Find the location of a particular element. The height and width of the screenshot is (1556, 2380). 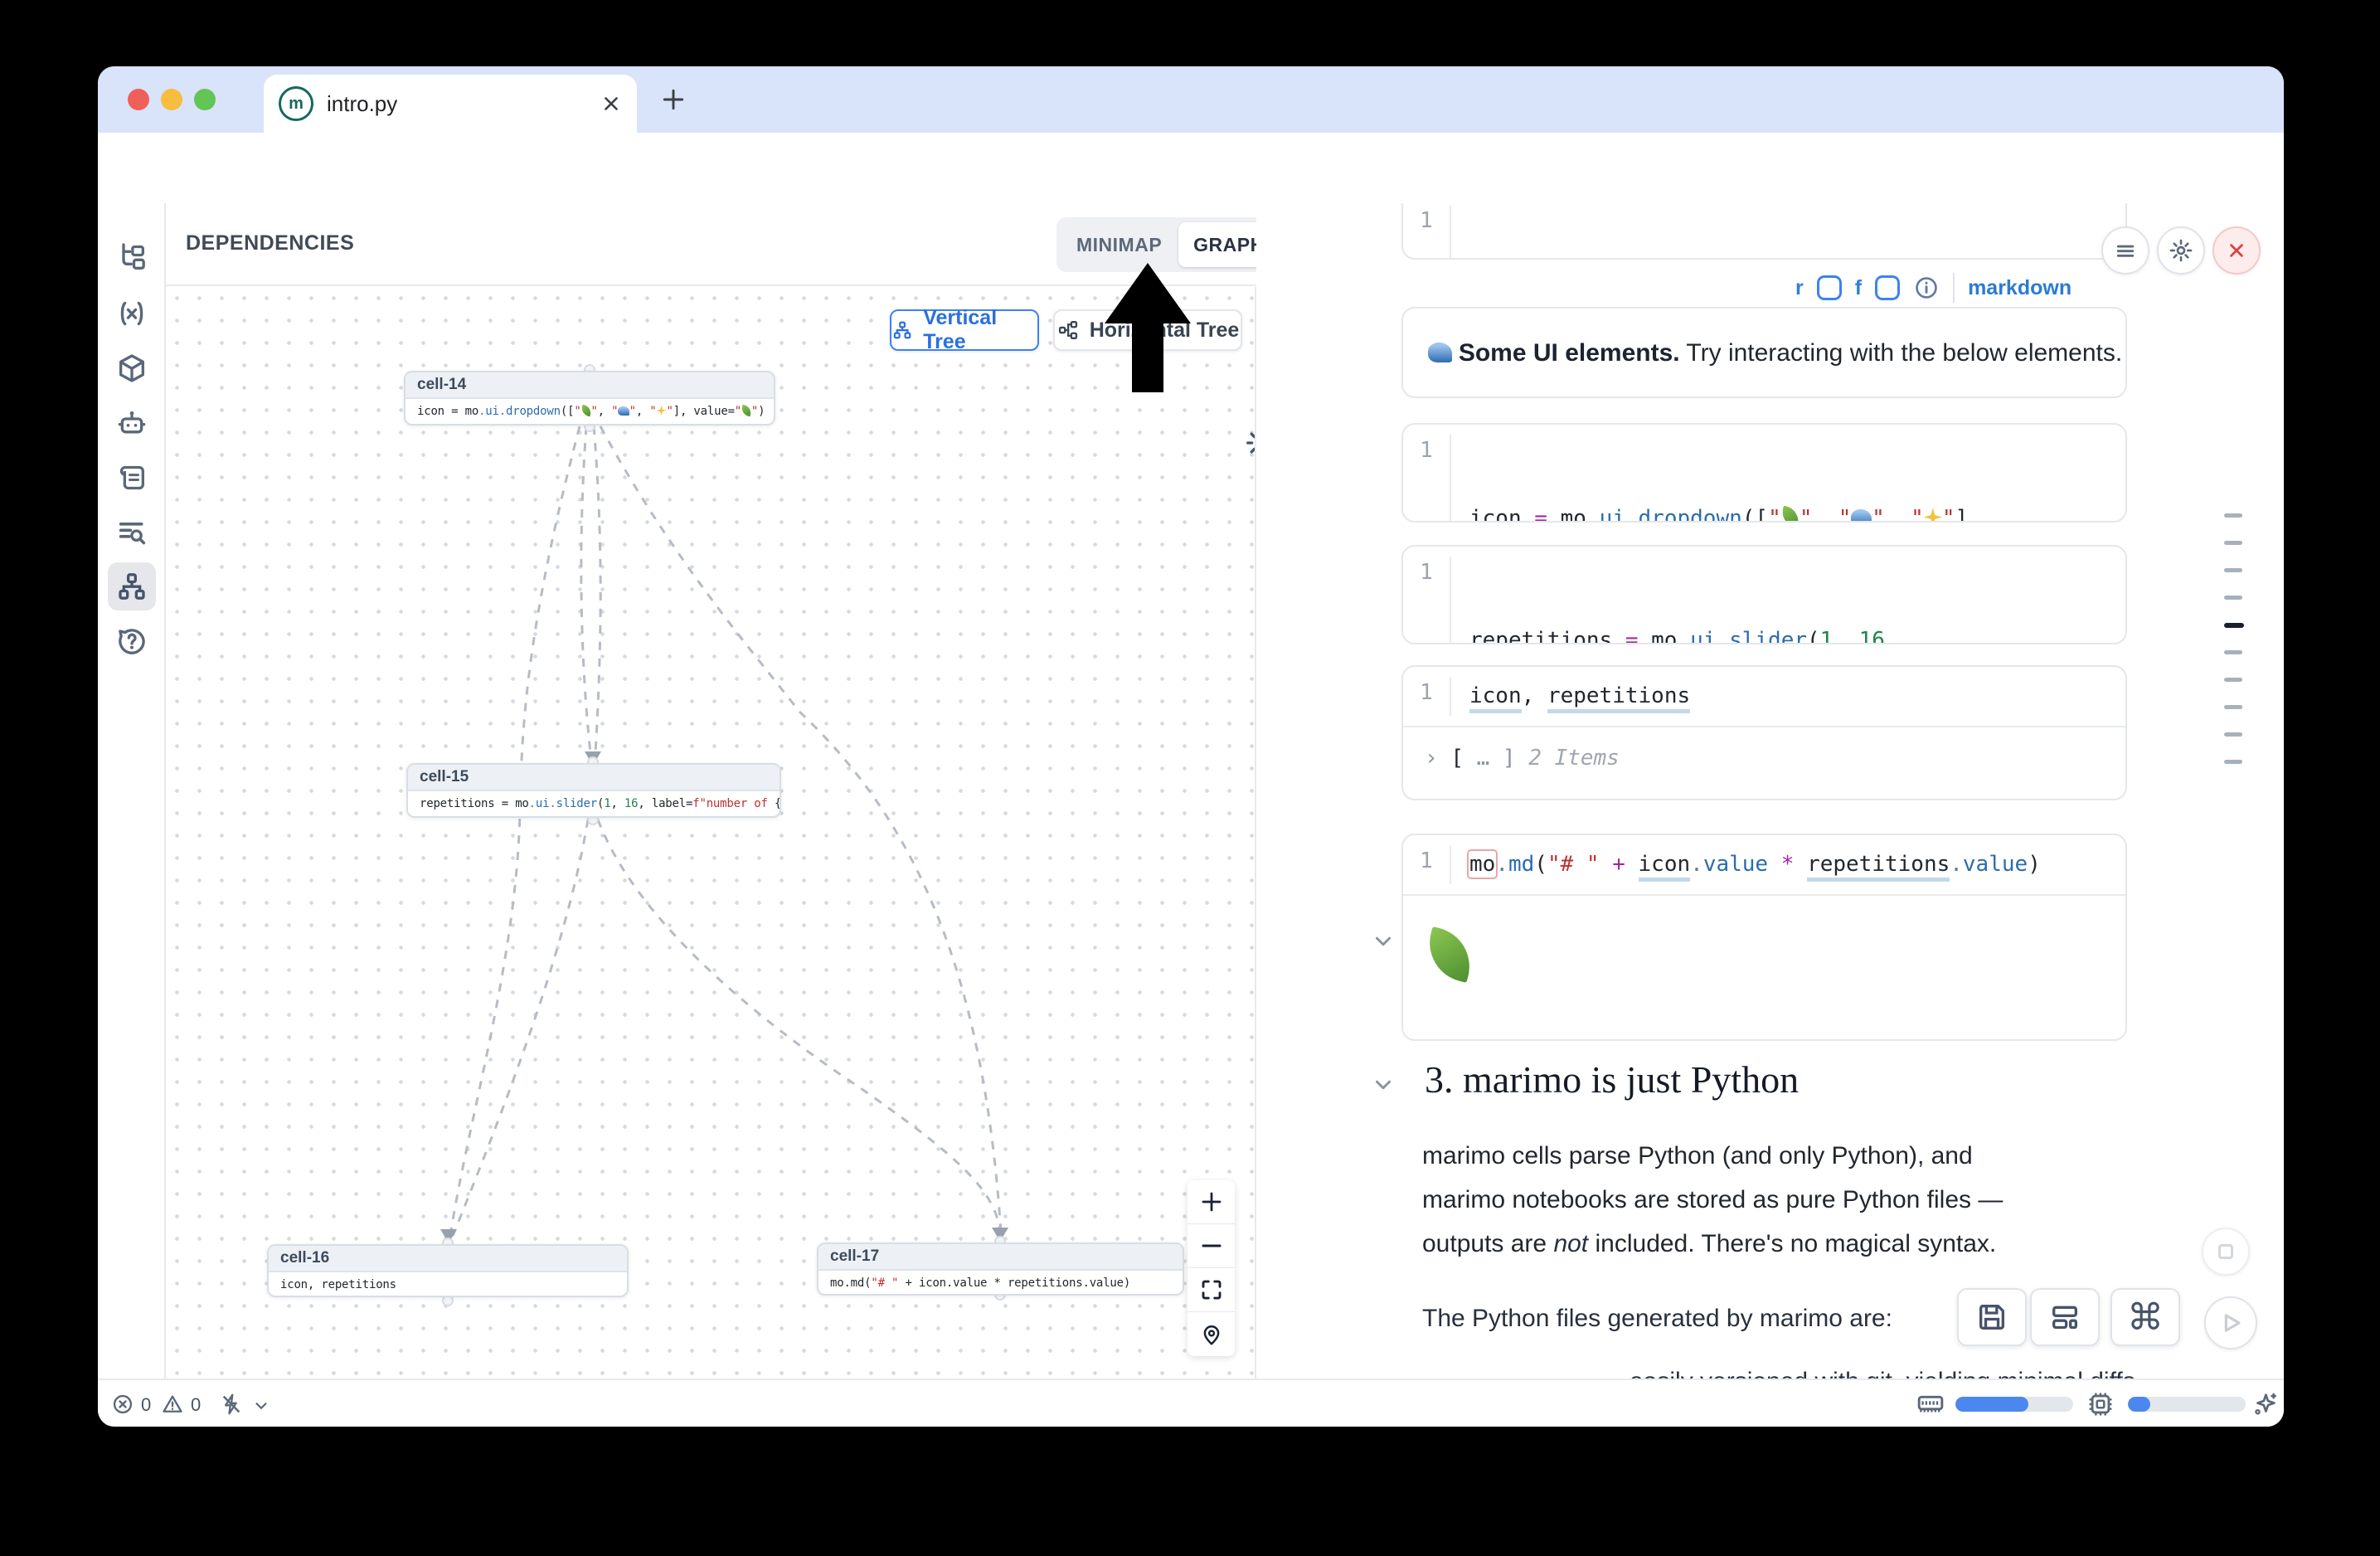

robot-icon is located at coordinates (132, 422).